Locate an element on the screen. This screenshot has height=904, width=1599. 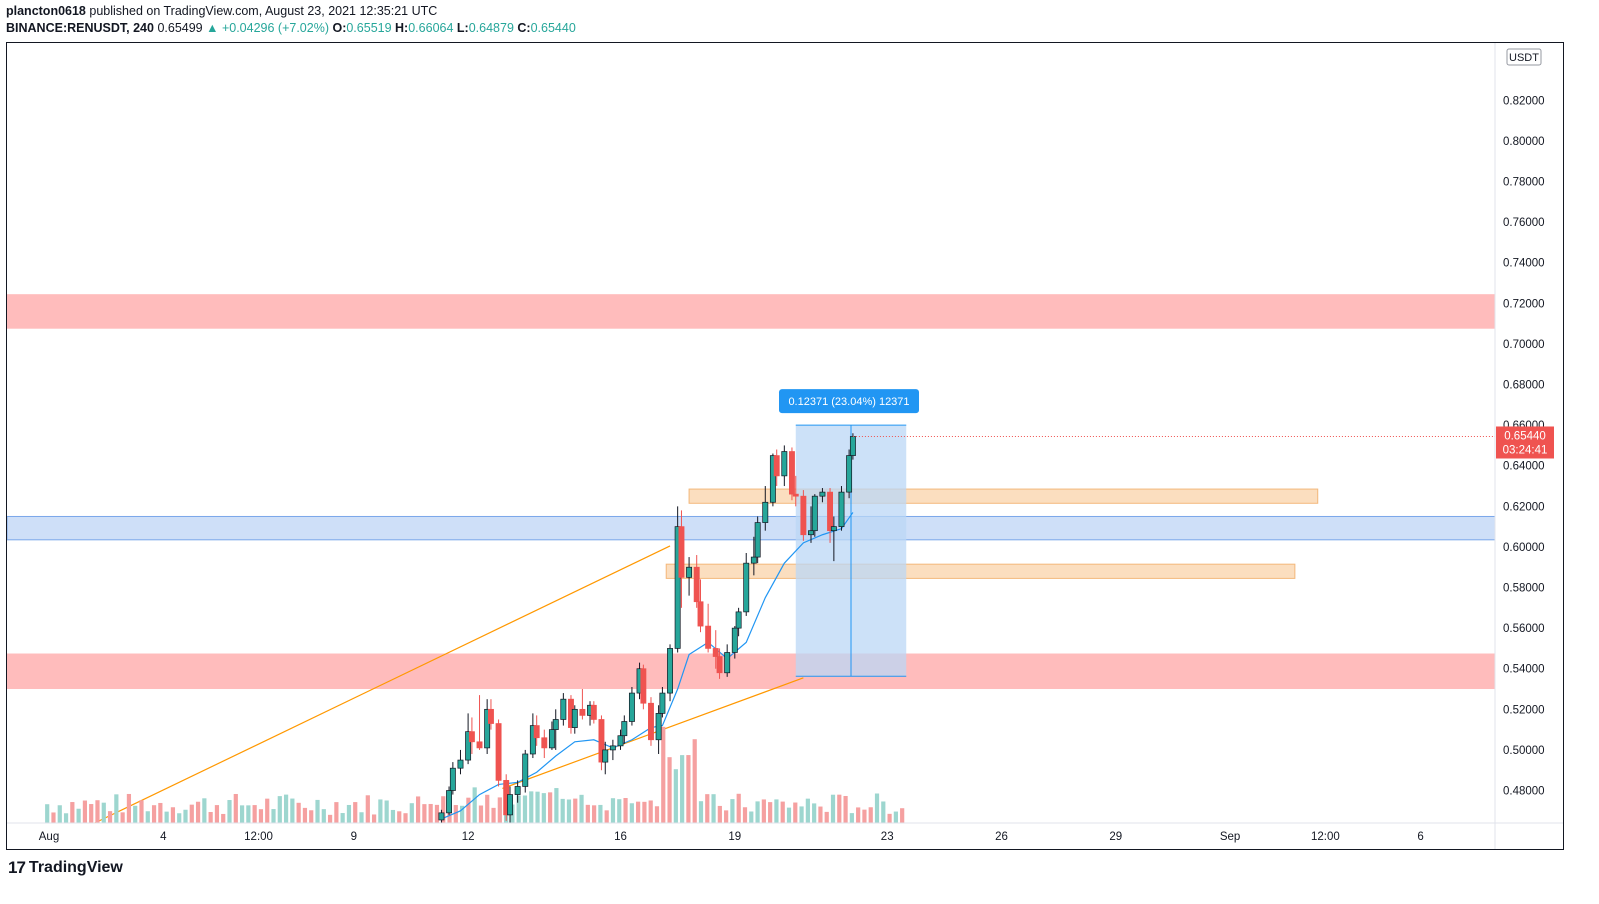
price-tick-label: 0.74000 is located at coordinates (1524, 264).